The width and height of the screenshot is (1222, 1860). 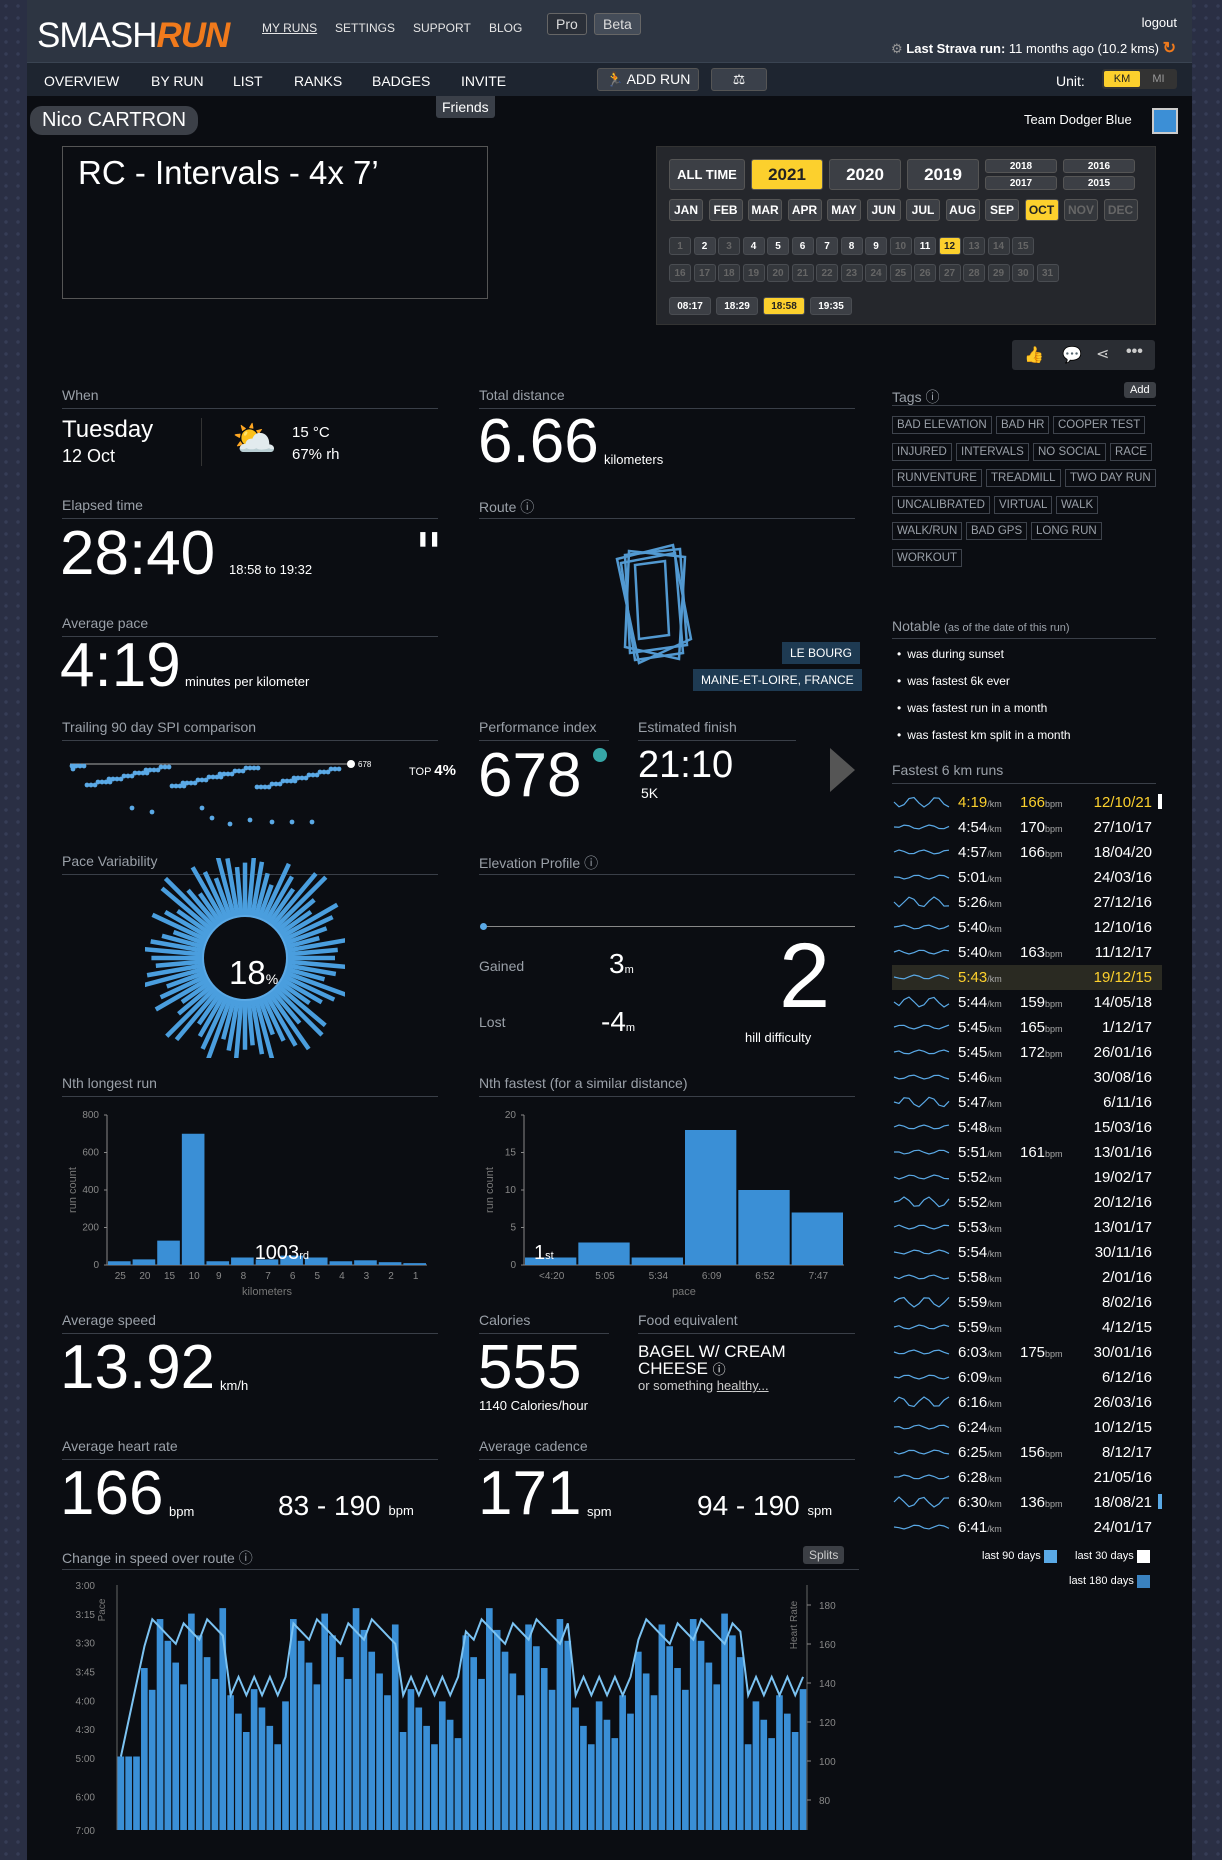 What do you see at coordinates (1041, 210) in the screenshot?
I see `month-oct: OCT` at bounding box center [1041, 210].